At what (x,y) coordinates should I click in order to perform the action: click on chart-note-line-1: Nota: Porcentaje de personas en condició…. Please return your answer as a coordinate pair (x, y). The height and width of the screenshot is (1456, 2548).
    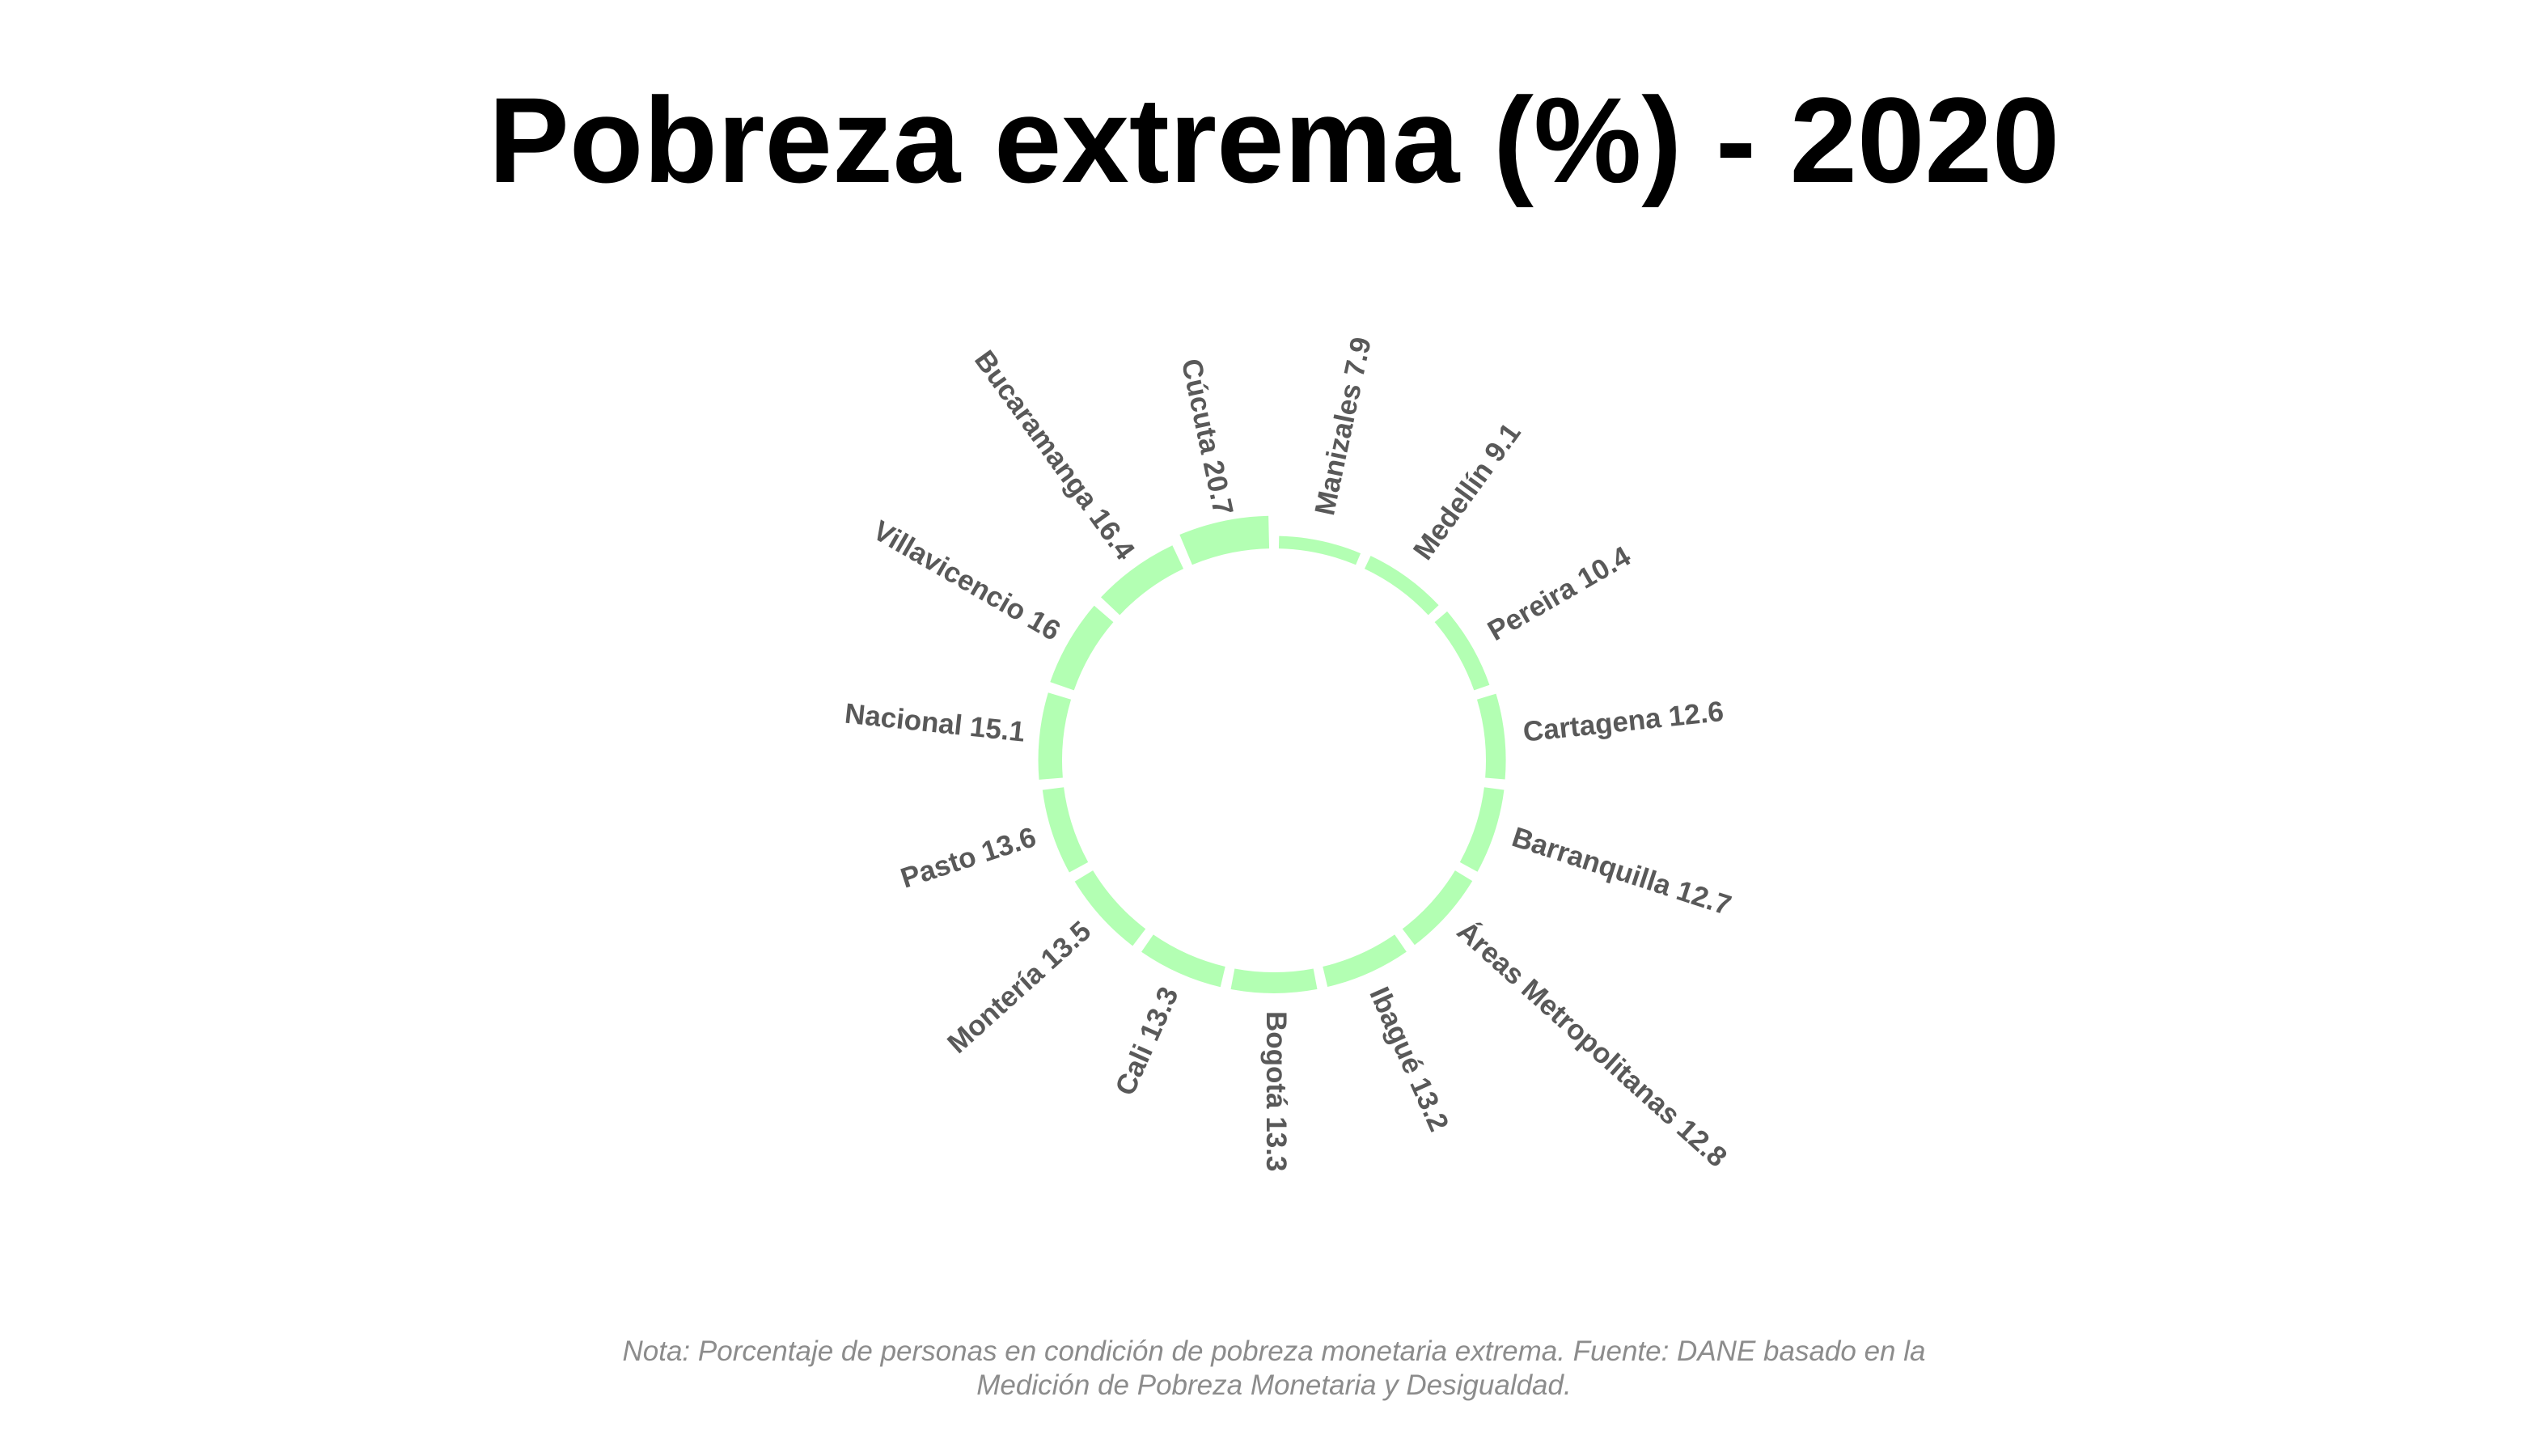
    Looking at the image, I should click on (1274, 1351).